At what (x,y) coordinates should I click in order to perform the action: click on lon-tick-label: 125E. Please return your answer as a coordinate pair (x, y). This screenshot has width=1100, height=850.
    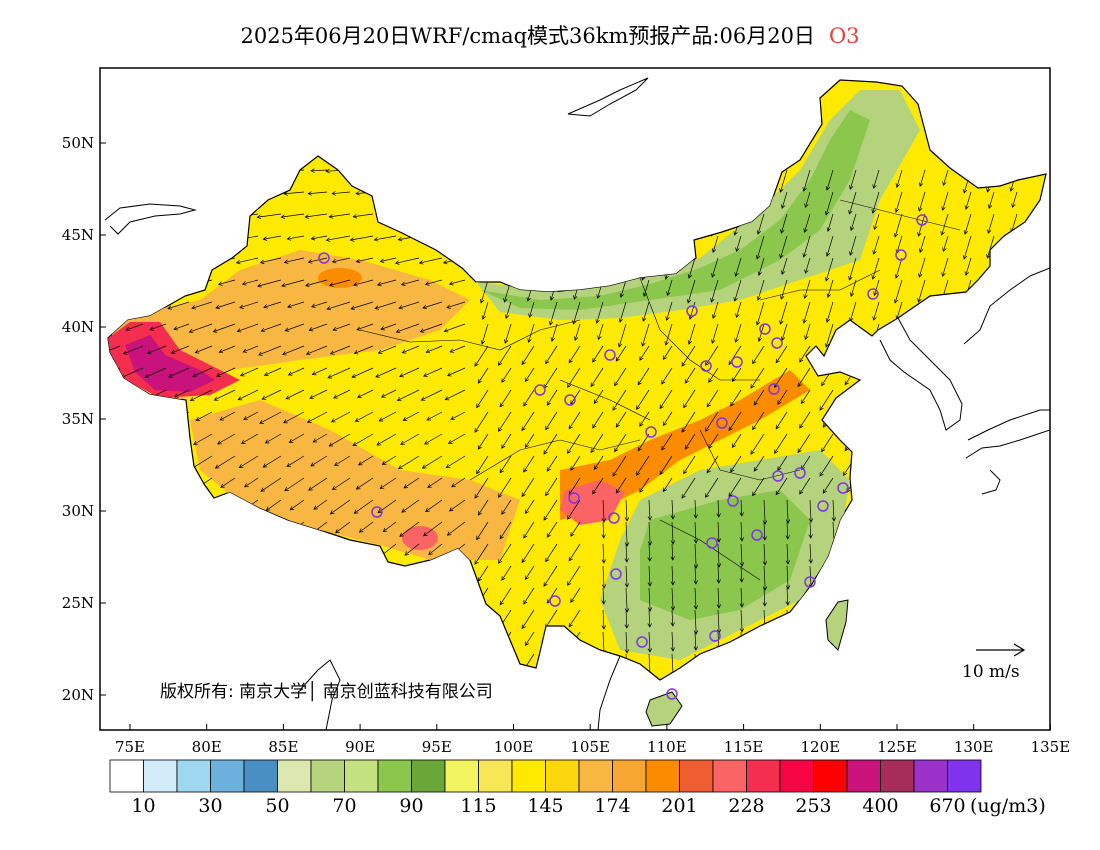
    Looking at the image, I should click on (897, 747).